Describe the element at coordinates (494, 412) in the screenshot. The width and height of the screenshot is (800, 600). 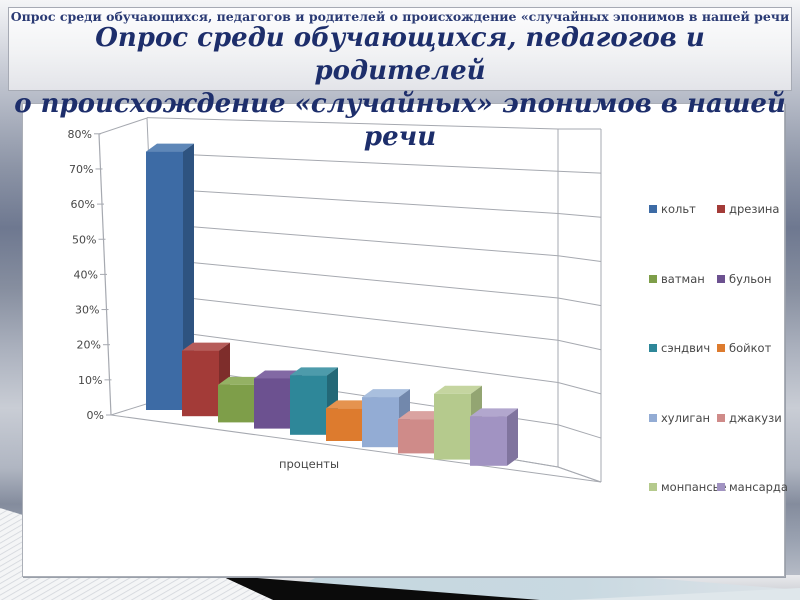
I see `bar-top-мансарда` at that location.